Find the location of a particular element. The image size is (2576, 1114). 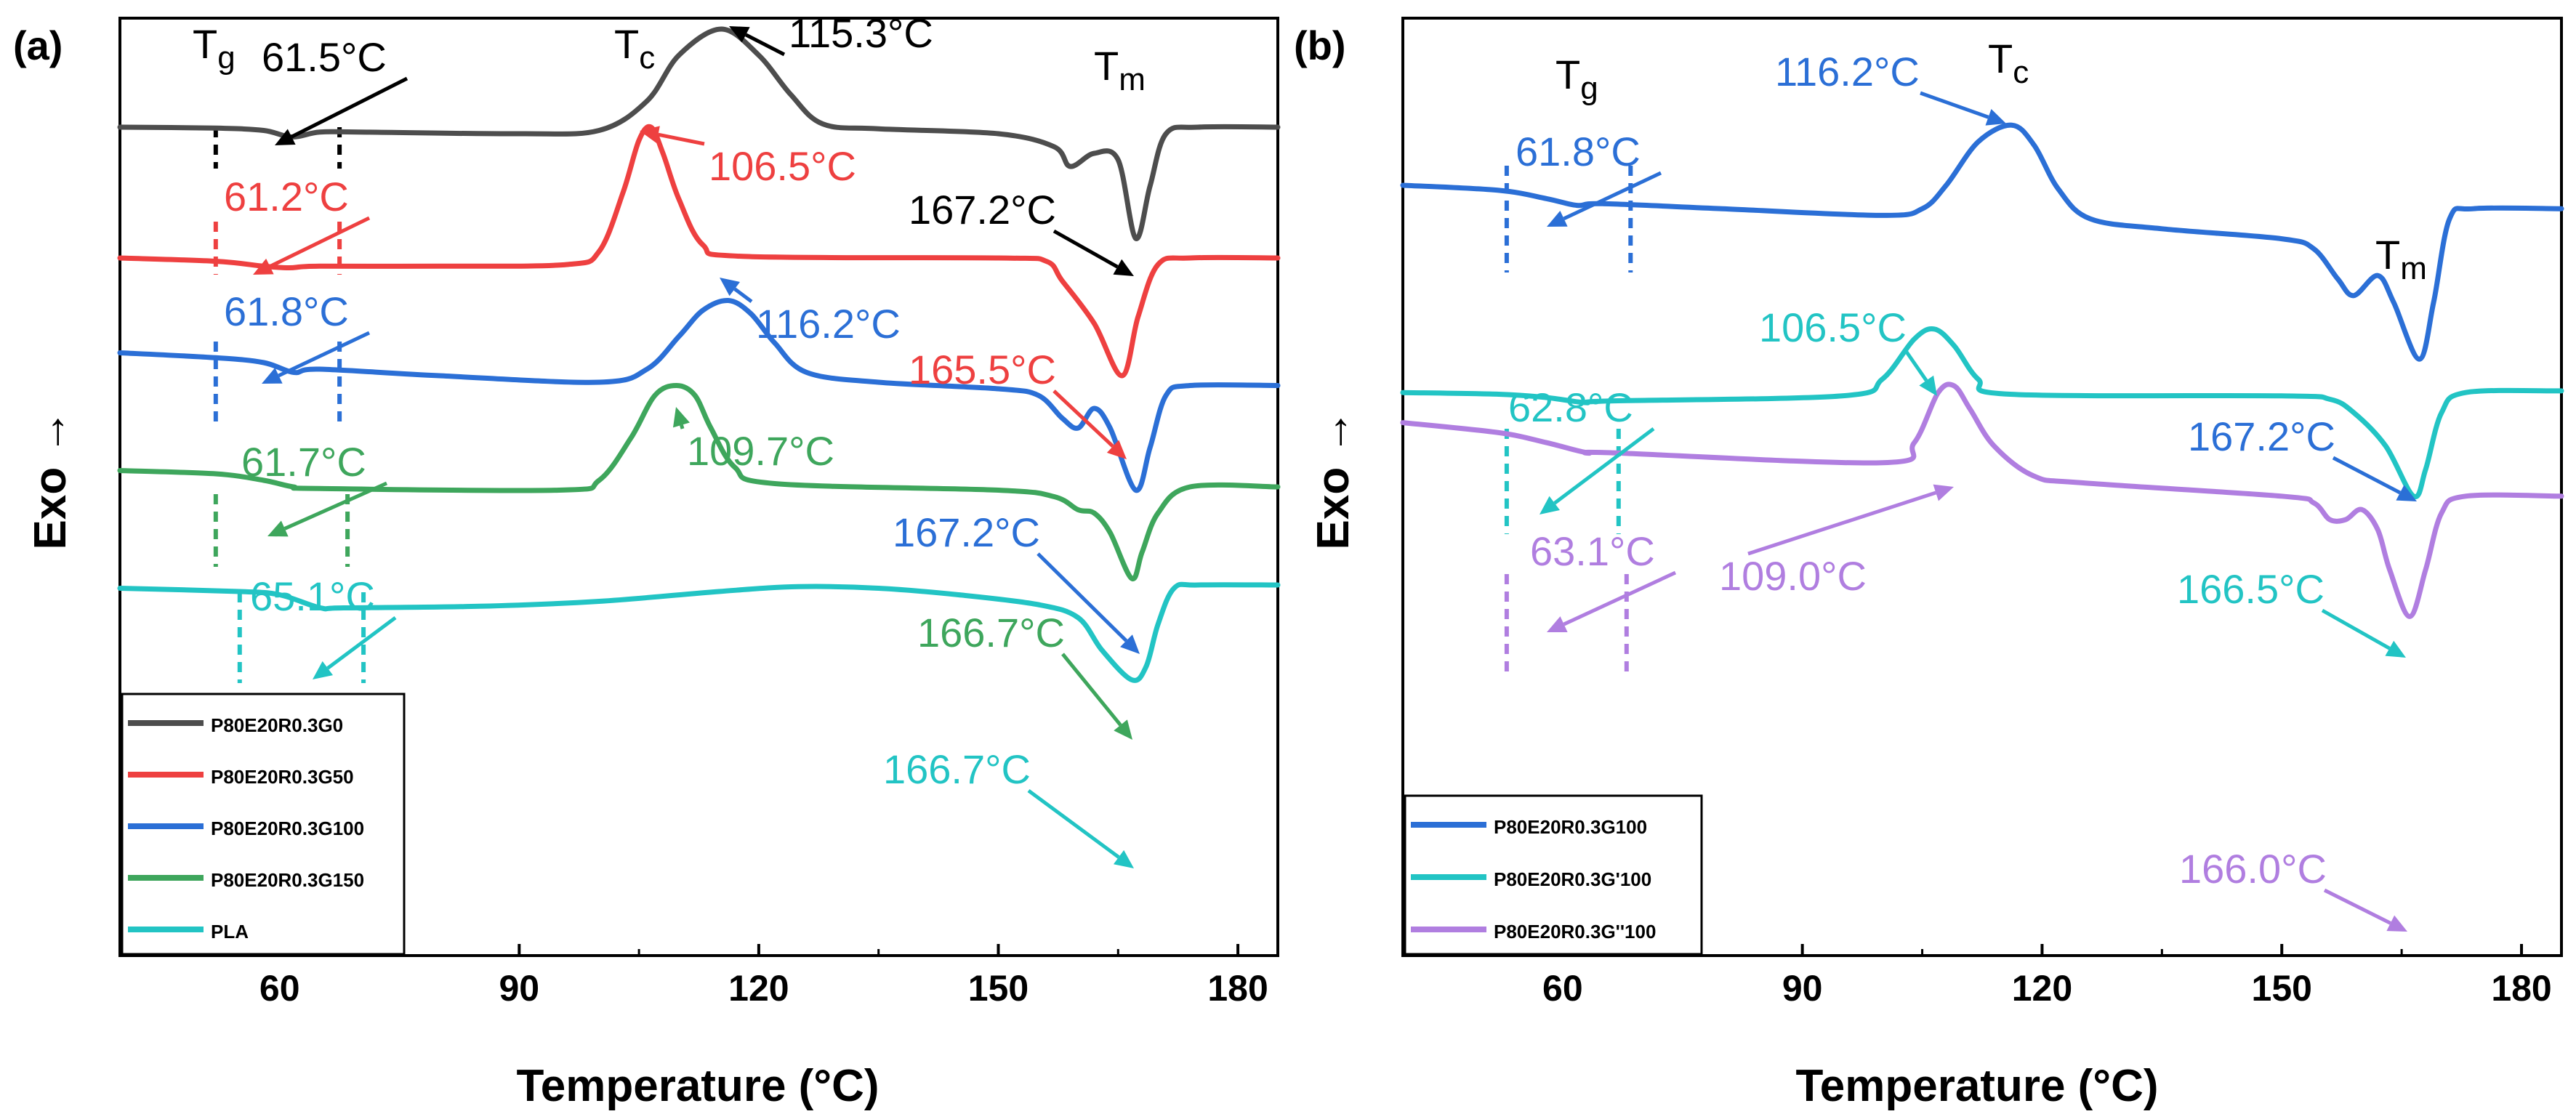

peak-temperature-label: 165.5°C is located at coordinates (982, 369).